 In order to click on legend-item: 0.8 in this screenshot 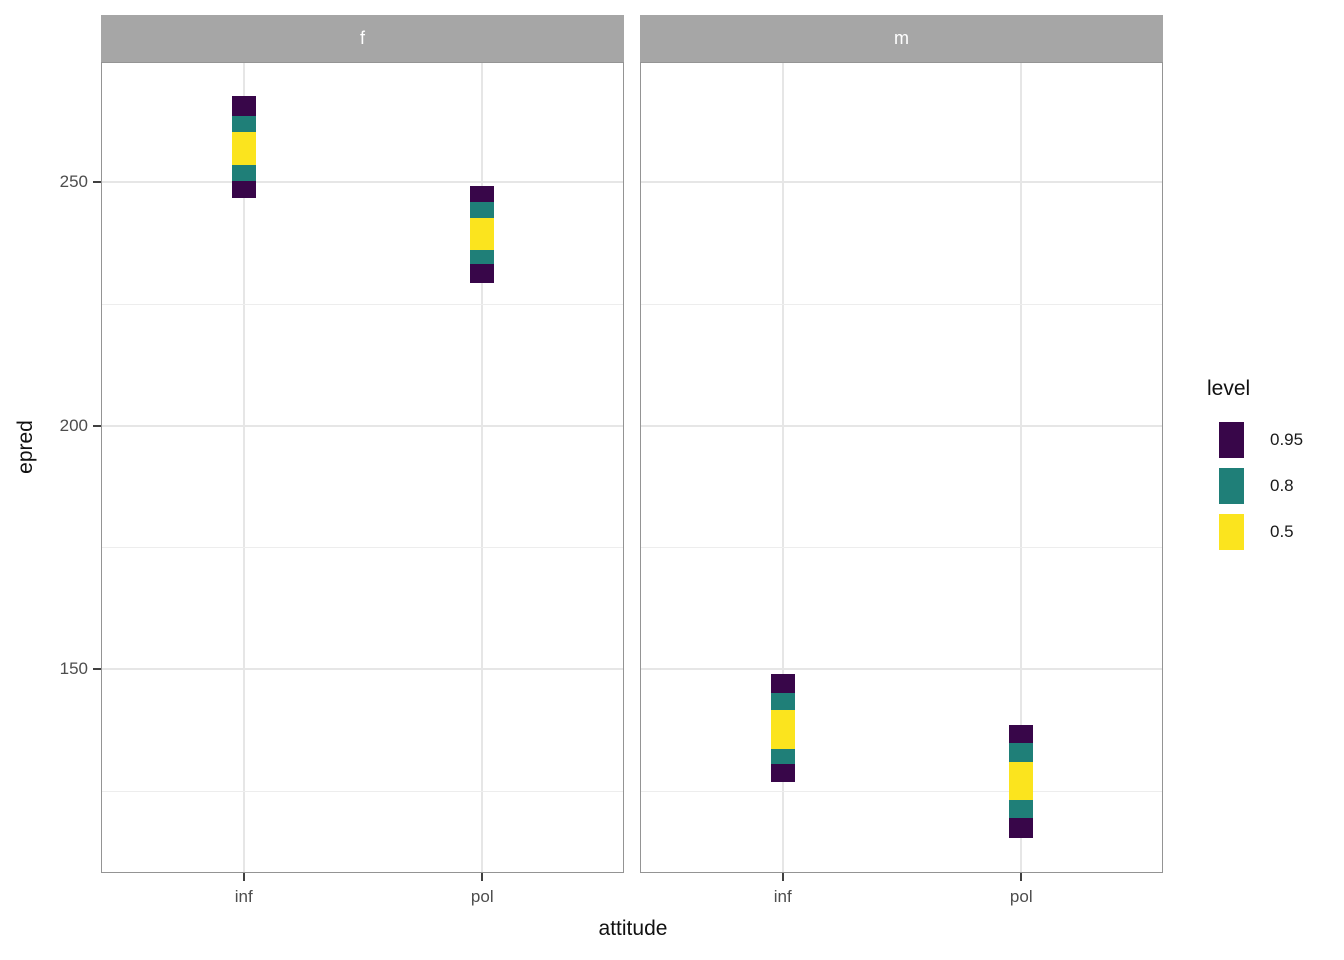, I will do `click(1279, 486)`.